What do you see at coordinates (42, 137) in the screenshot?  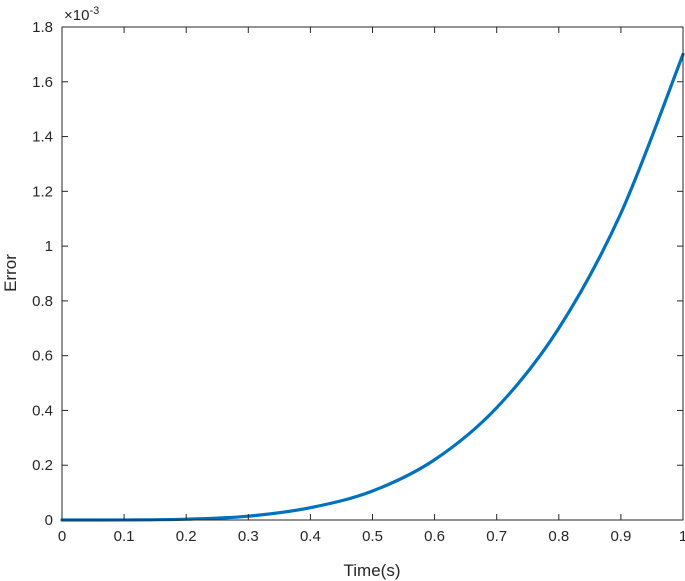 I see `y-tick-label: 1.4` at bounding box center [42, 137].